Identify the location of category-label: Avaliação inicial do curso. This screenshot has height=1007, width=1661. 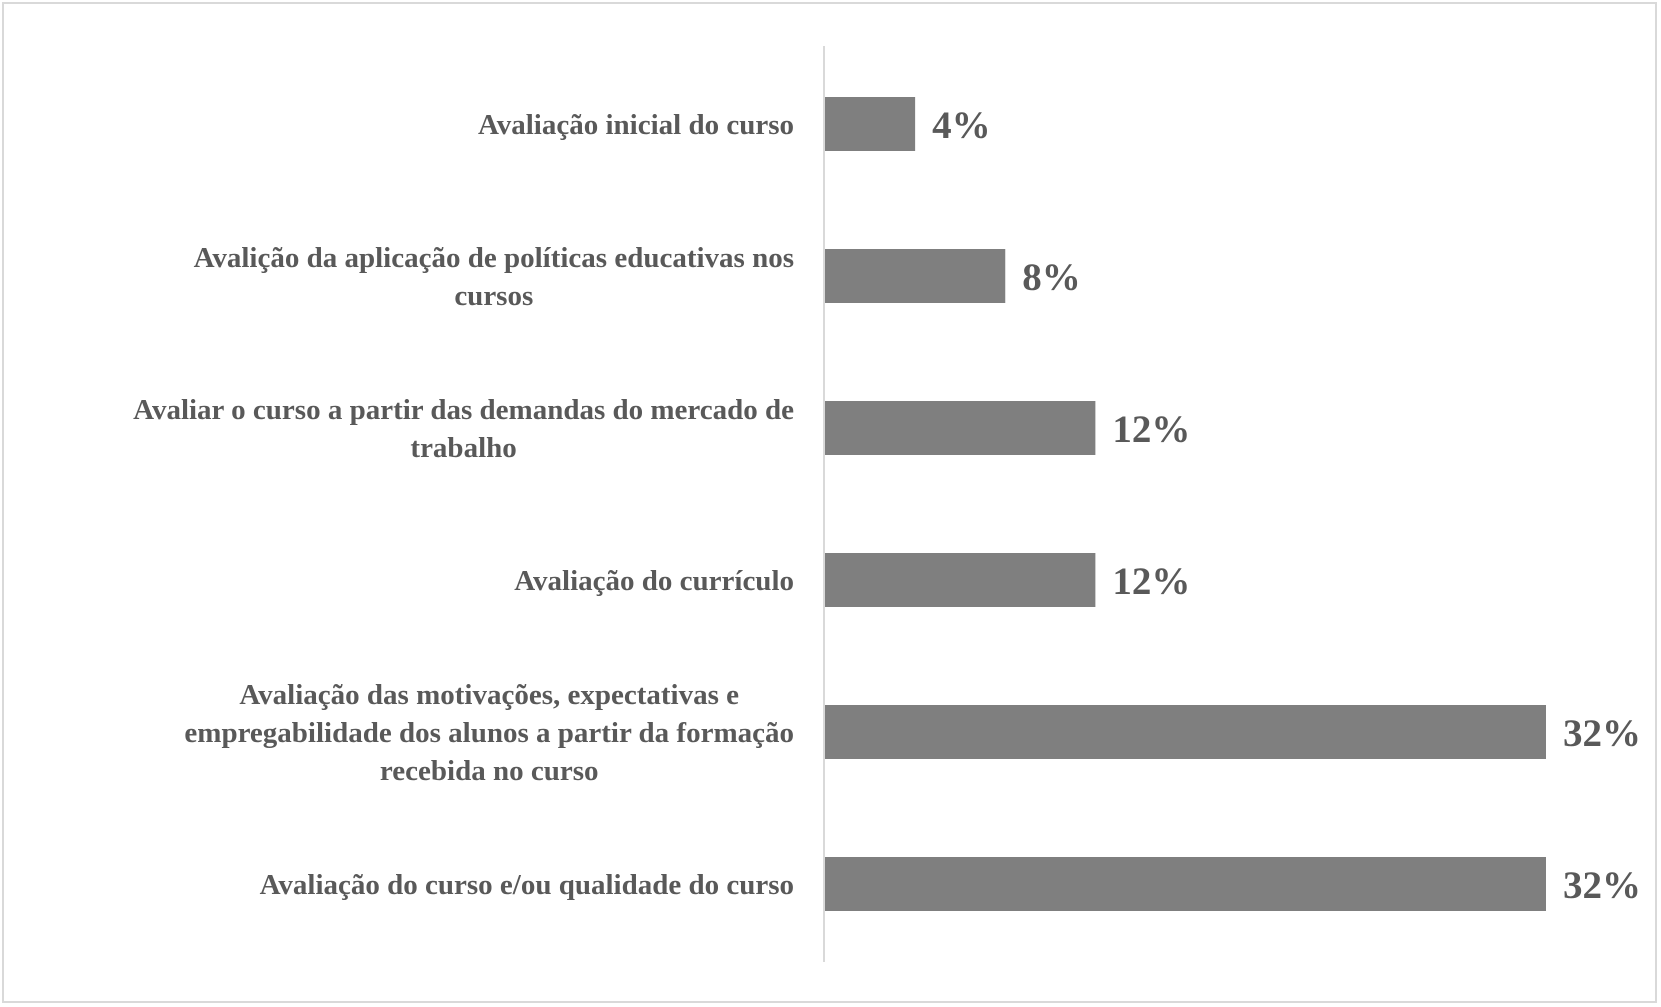
(636, 125).